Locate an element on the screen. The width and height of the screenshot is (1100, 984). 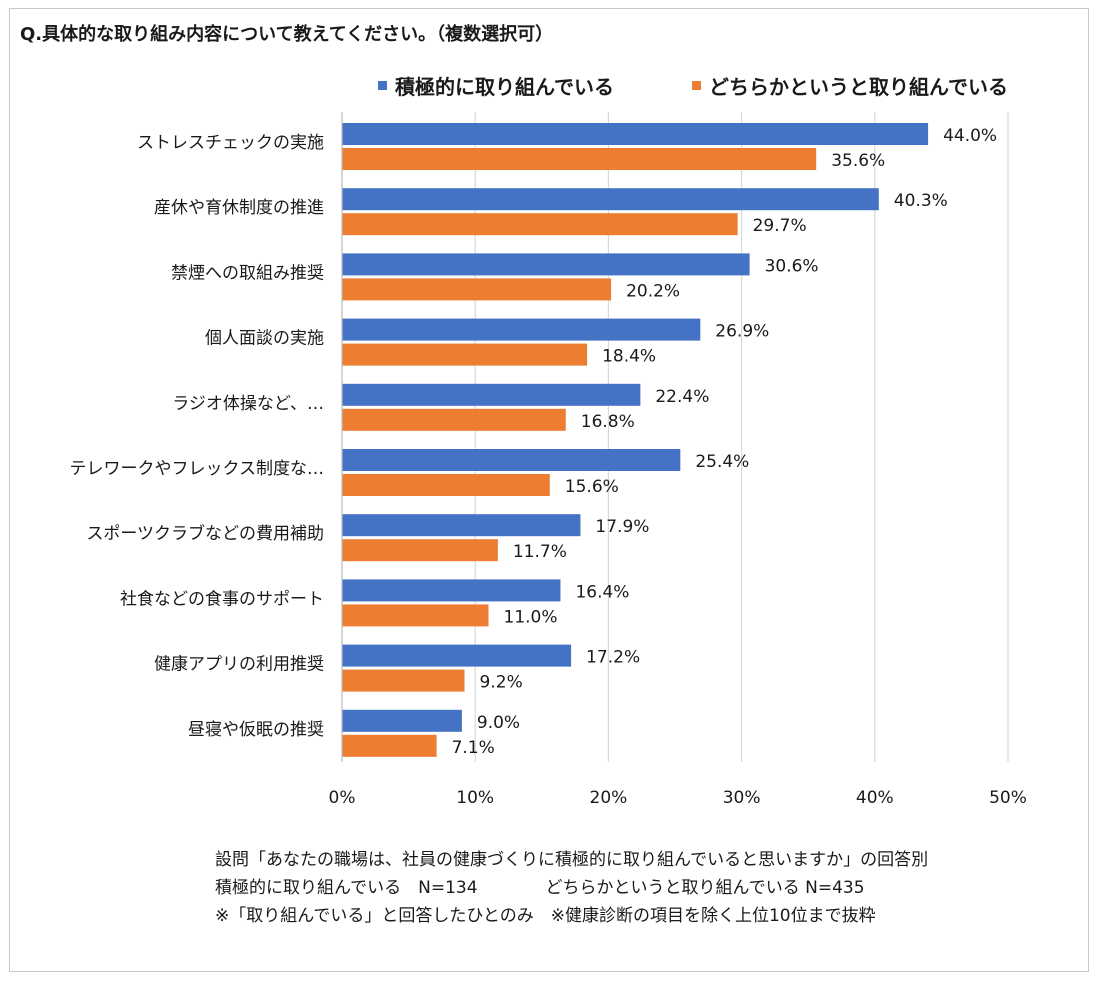
data-label: 44.0% is located at coordinates (970, 136).